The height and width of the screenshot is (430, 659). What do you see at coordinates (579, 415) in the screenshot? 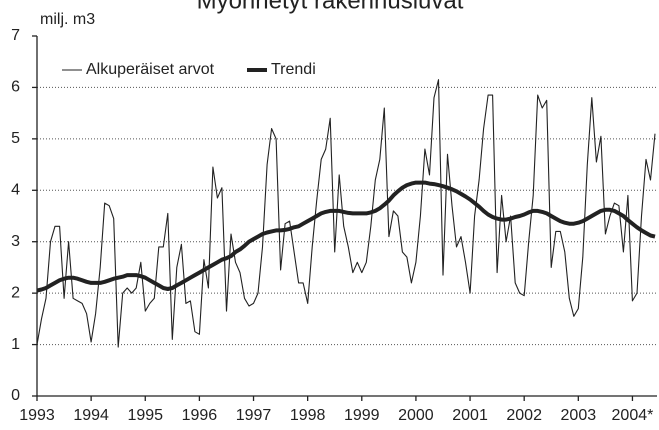
I see `x-tick-label: 2003` at bounding box center [579, 415].